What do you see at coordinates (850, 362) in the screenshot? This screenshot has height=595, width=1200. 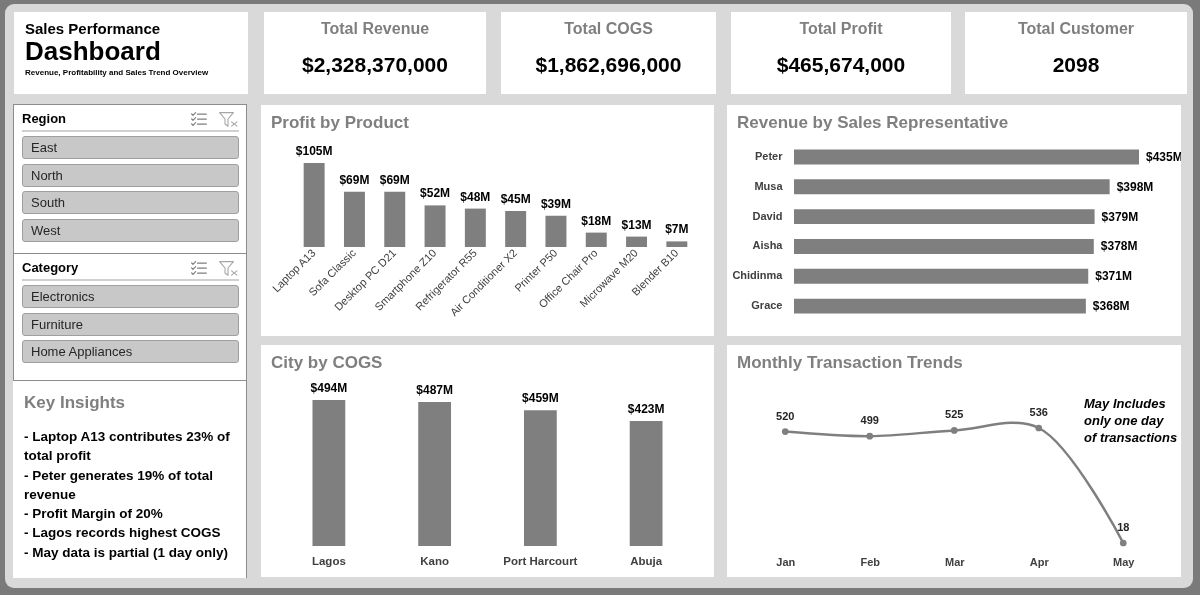 I see `chart-title: Monthly Transaction Trends` at bounding box center [850, 362].